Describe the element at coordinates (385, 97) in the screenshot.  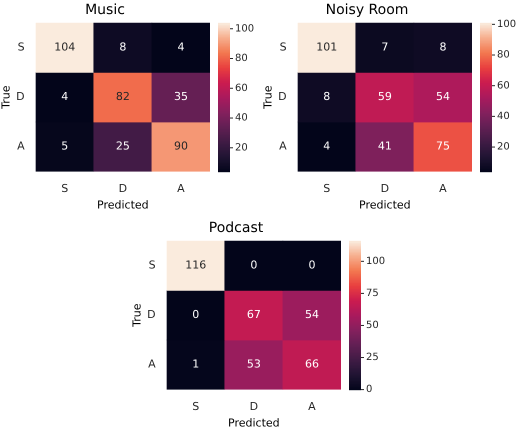
I see `data-label: 59` at that location.